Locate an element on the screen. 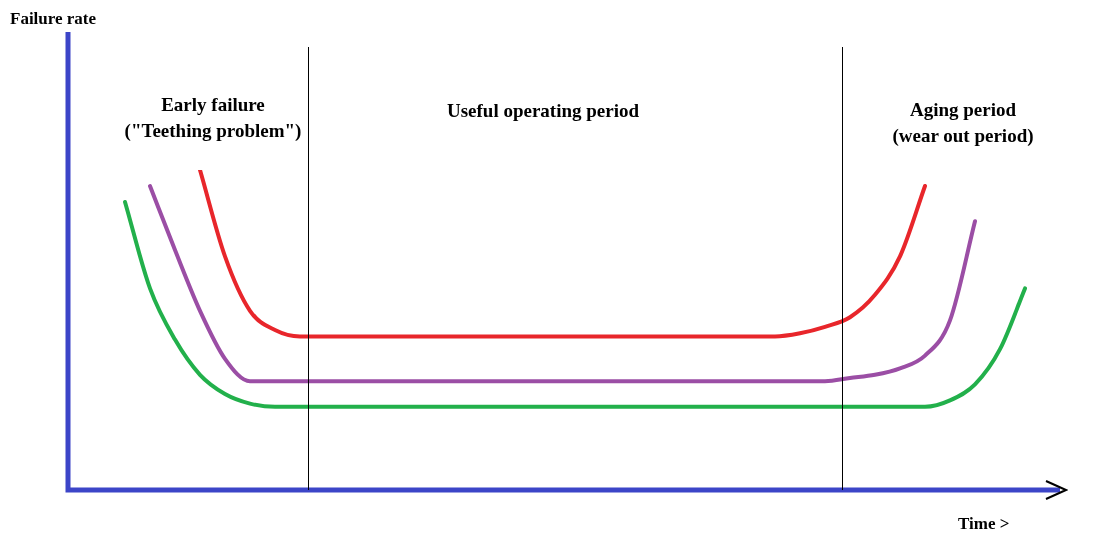  text: Useful operating period is located at coordinates (543, 111).